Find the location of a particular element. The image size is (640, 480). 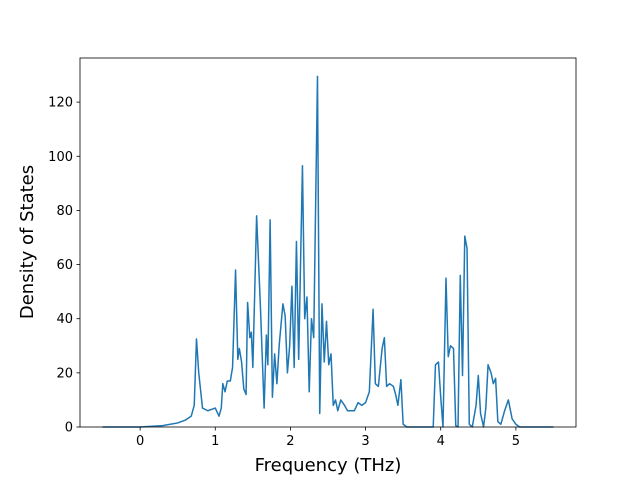

x-axis-label: Frequency (THz) is located at coordinates (328, 465).